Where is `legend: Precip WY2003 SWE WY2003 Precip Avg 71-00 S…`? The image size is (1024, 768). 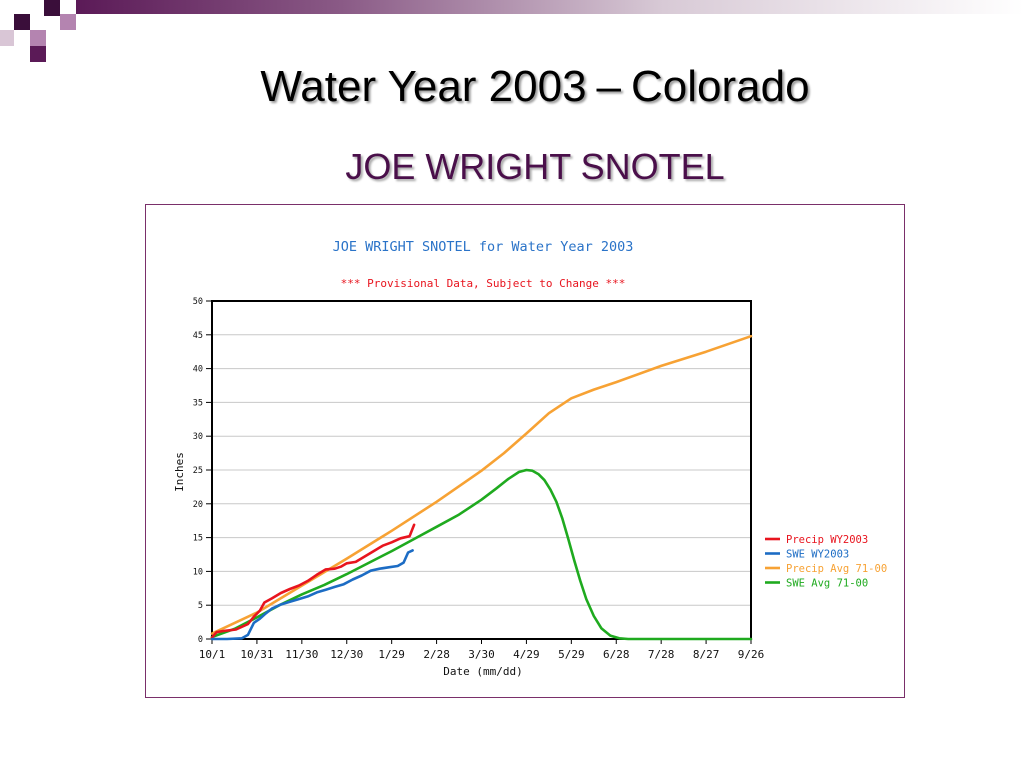 legend: Precip WY2003 SWE WY2003 Precip Avg 71-00 S… is located at coordinates (826, 562).